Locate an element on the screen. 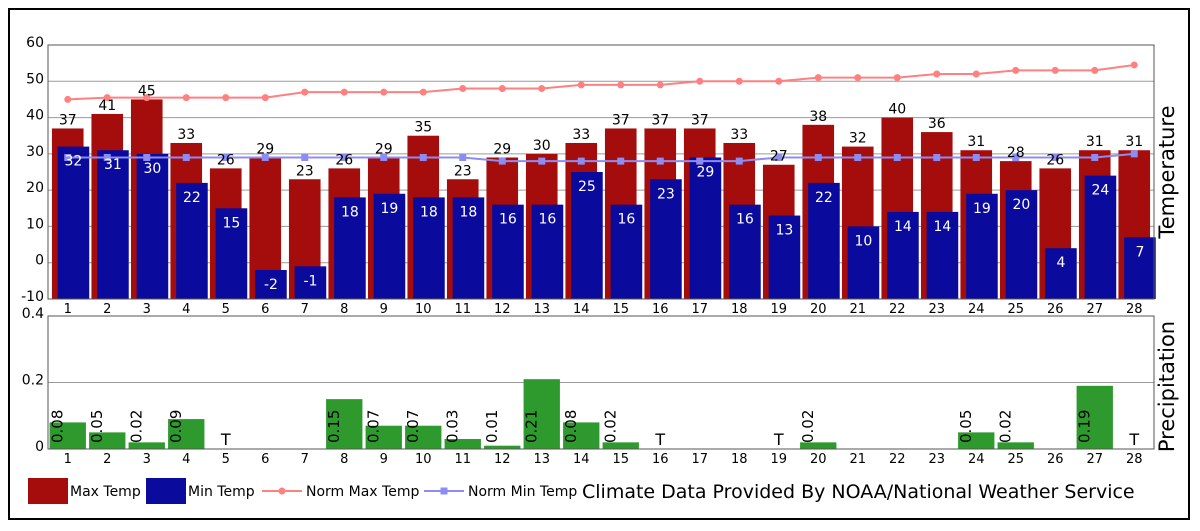  min-temp-label: 30 is located at coordinates (153, 169).